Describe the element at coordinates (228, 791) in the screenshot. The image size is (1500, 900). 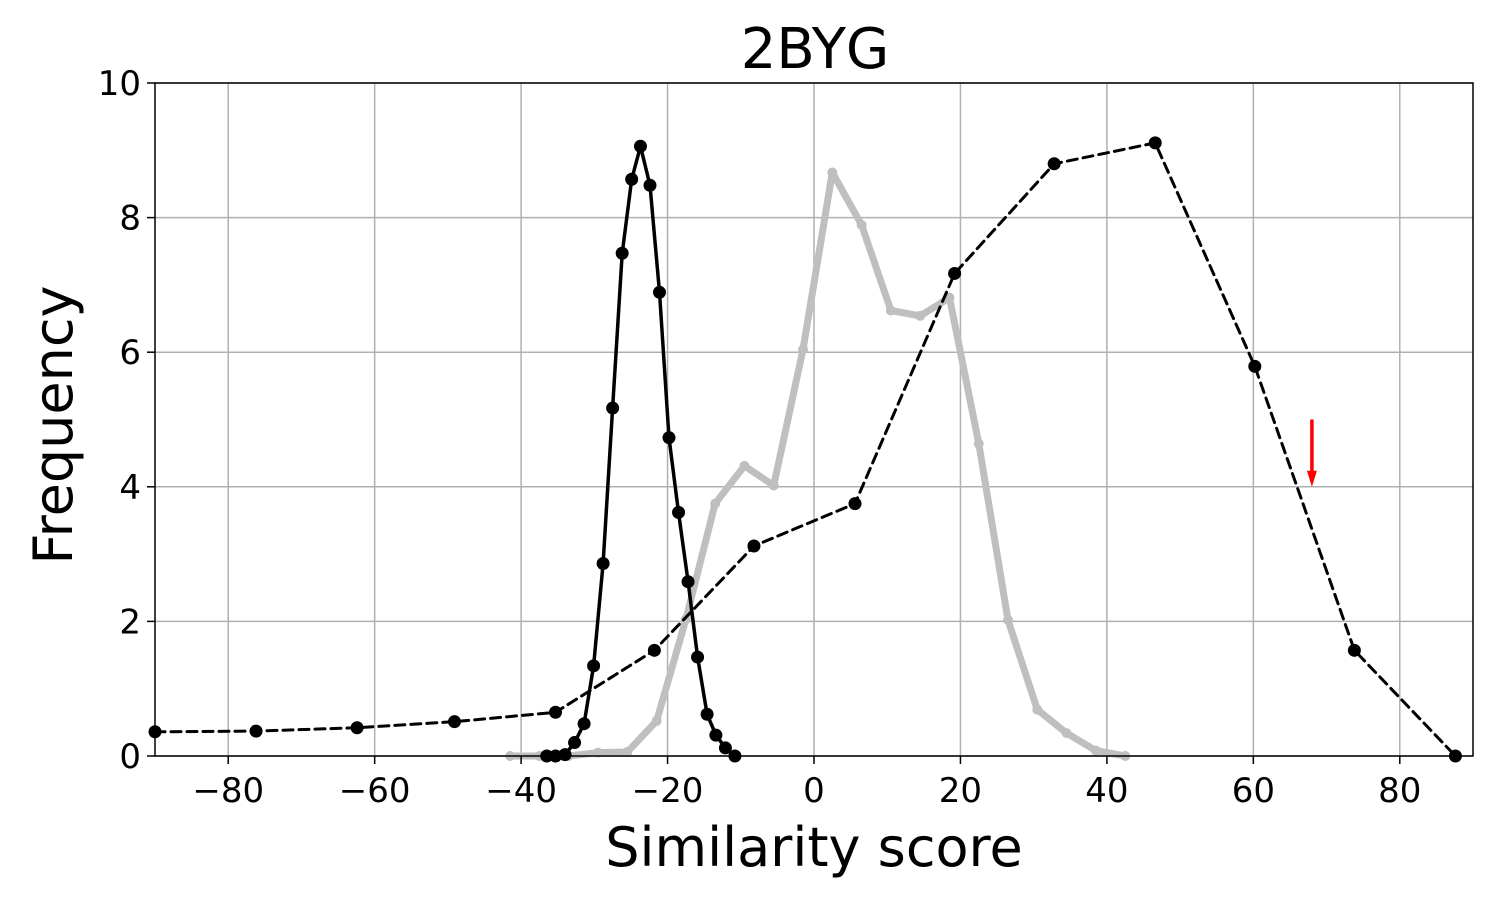
I see `x-tick-label: −80` at that location.